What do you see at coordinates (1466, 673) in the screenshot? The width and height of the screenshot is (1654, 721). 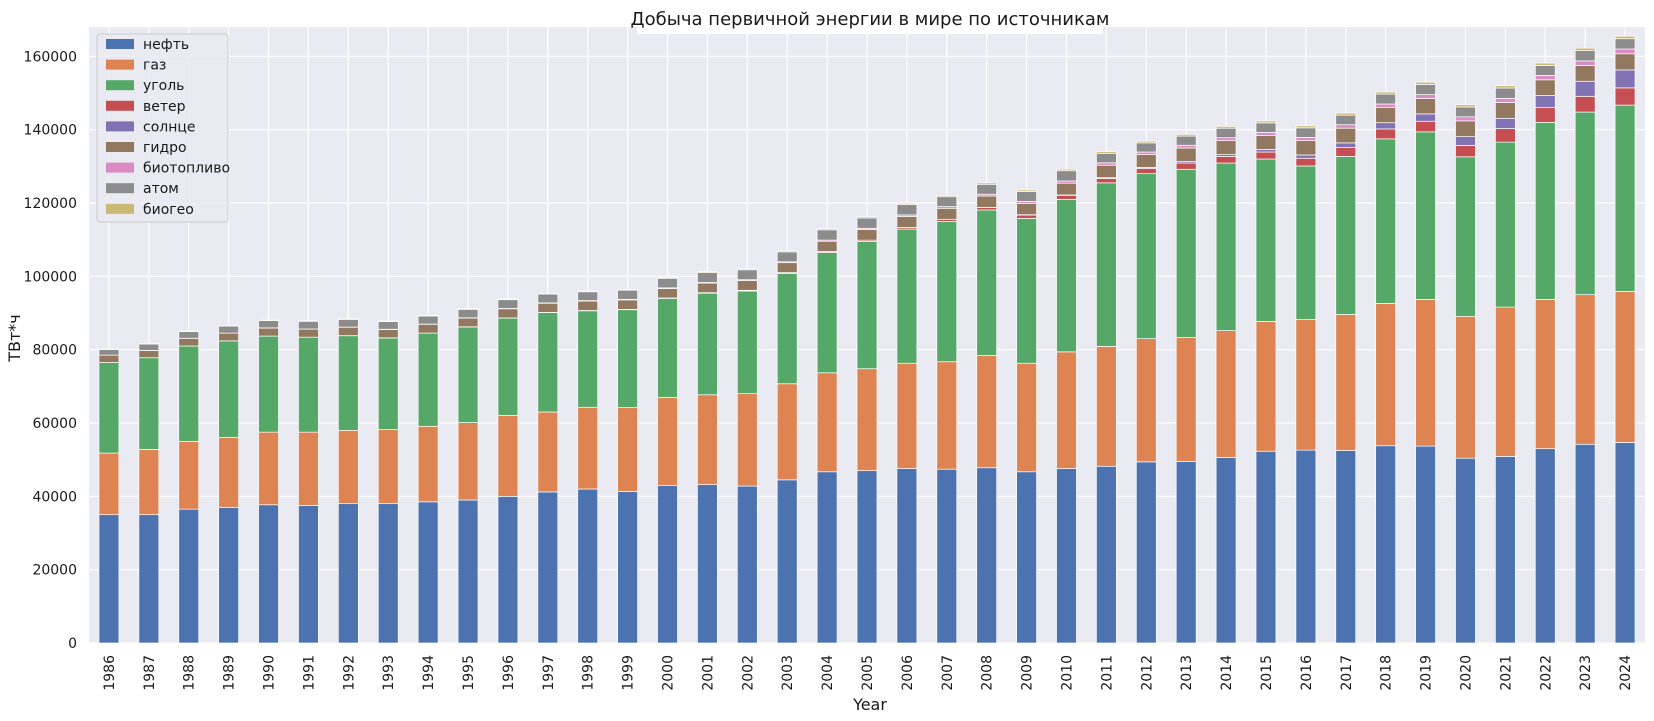 I see `x-tick-label: 2020` at bounding box center [1466, 673].